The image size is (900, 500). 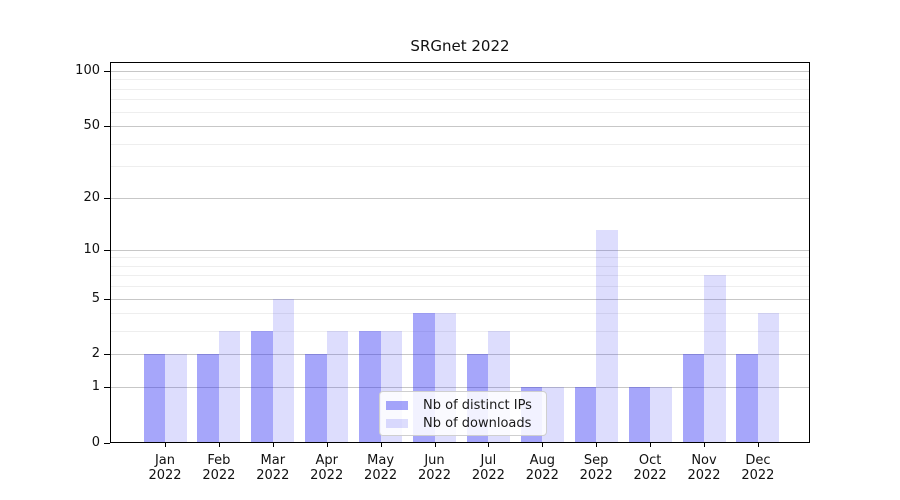 What do you see at coordinates (397, 405) in the screenshot?
I see `legend-swatch-distinct-ips` at bounding box center [397, 405].